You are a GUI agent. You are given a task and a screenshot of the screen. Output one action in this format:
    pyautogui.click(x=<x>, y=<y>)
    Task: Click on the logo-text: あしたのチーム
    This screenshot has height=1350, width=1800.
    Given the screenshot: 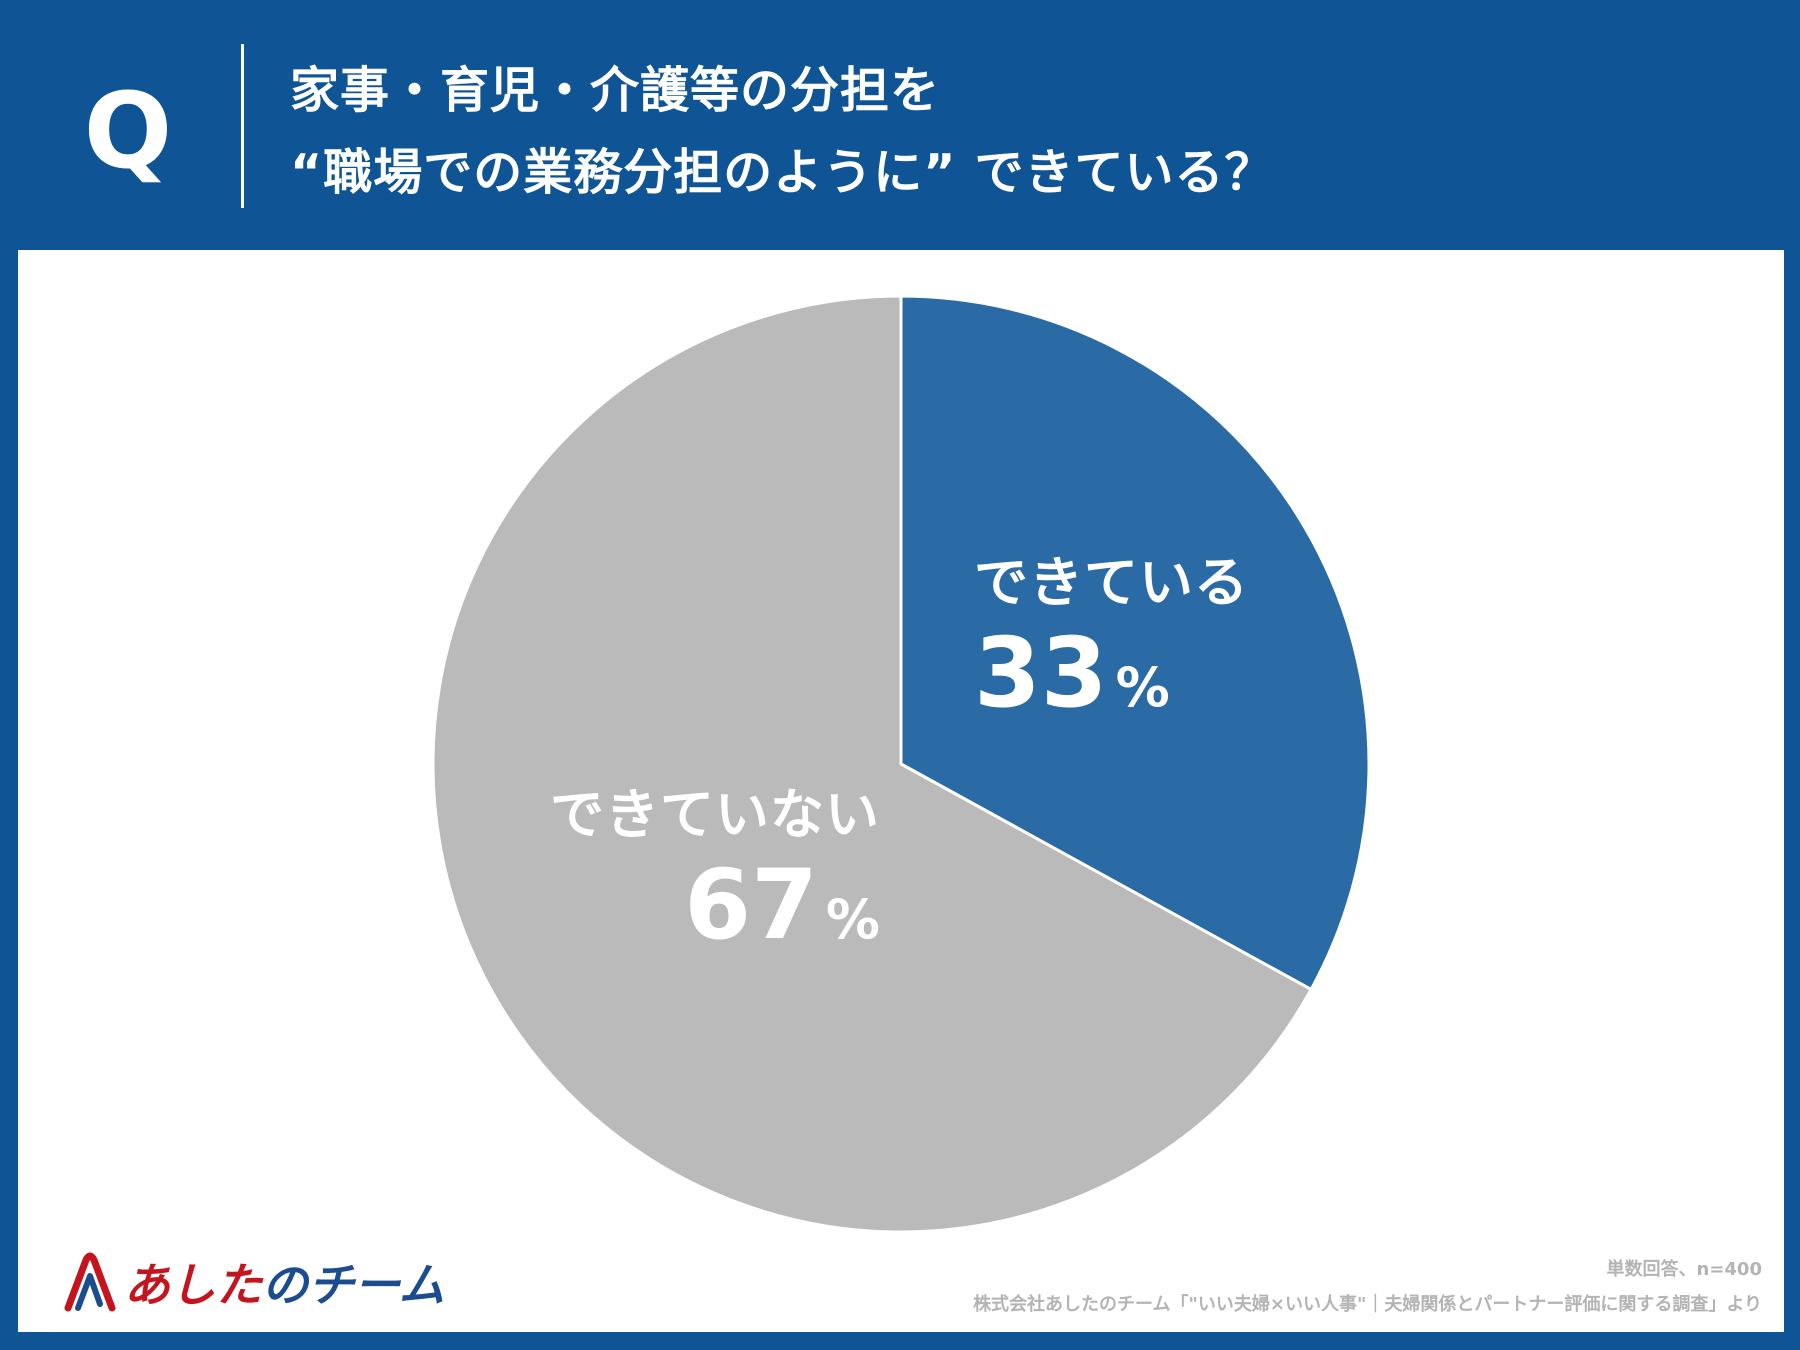 What is the action you would take?
    pyautogui.click(x=284, y=1282)
    